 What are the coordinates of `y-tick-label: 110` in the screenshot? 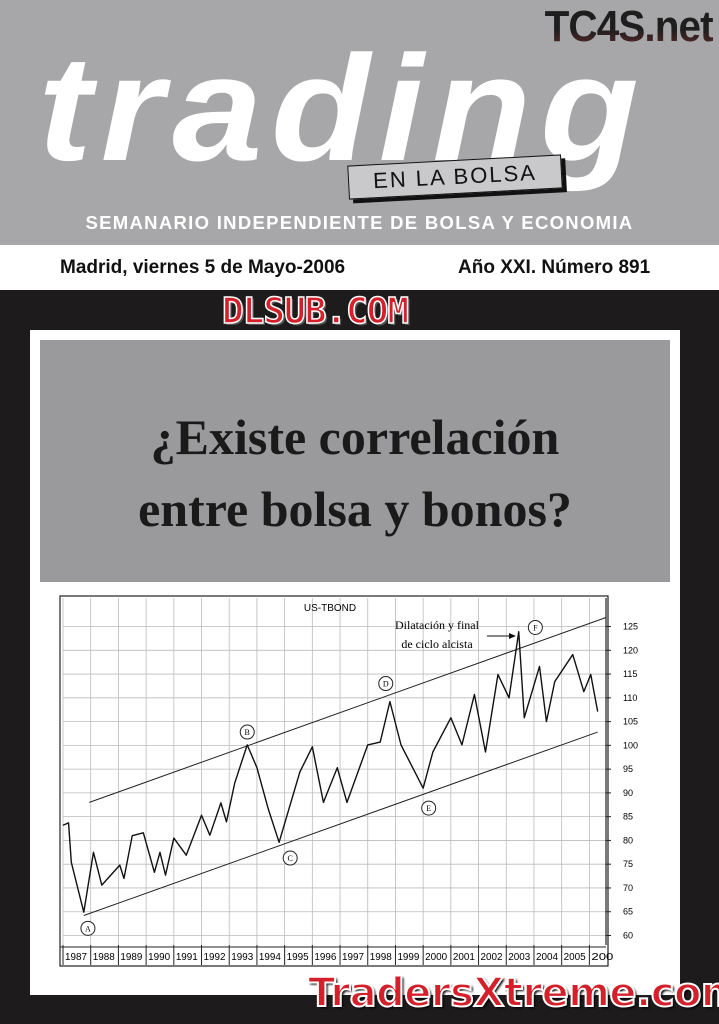 It's located at (630, 698).